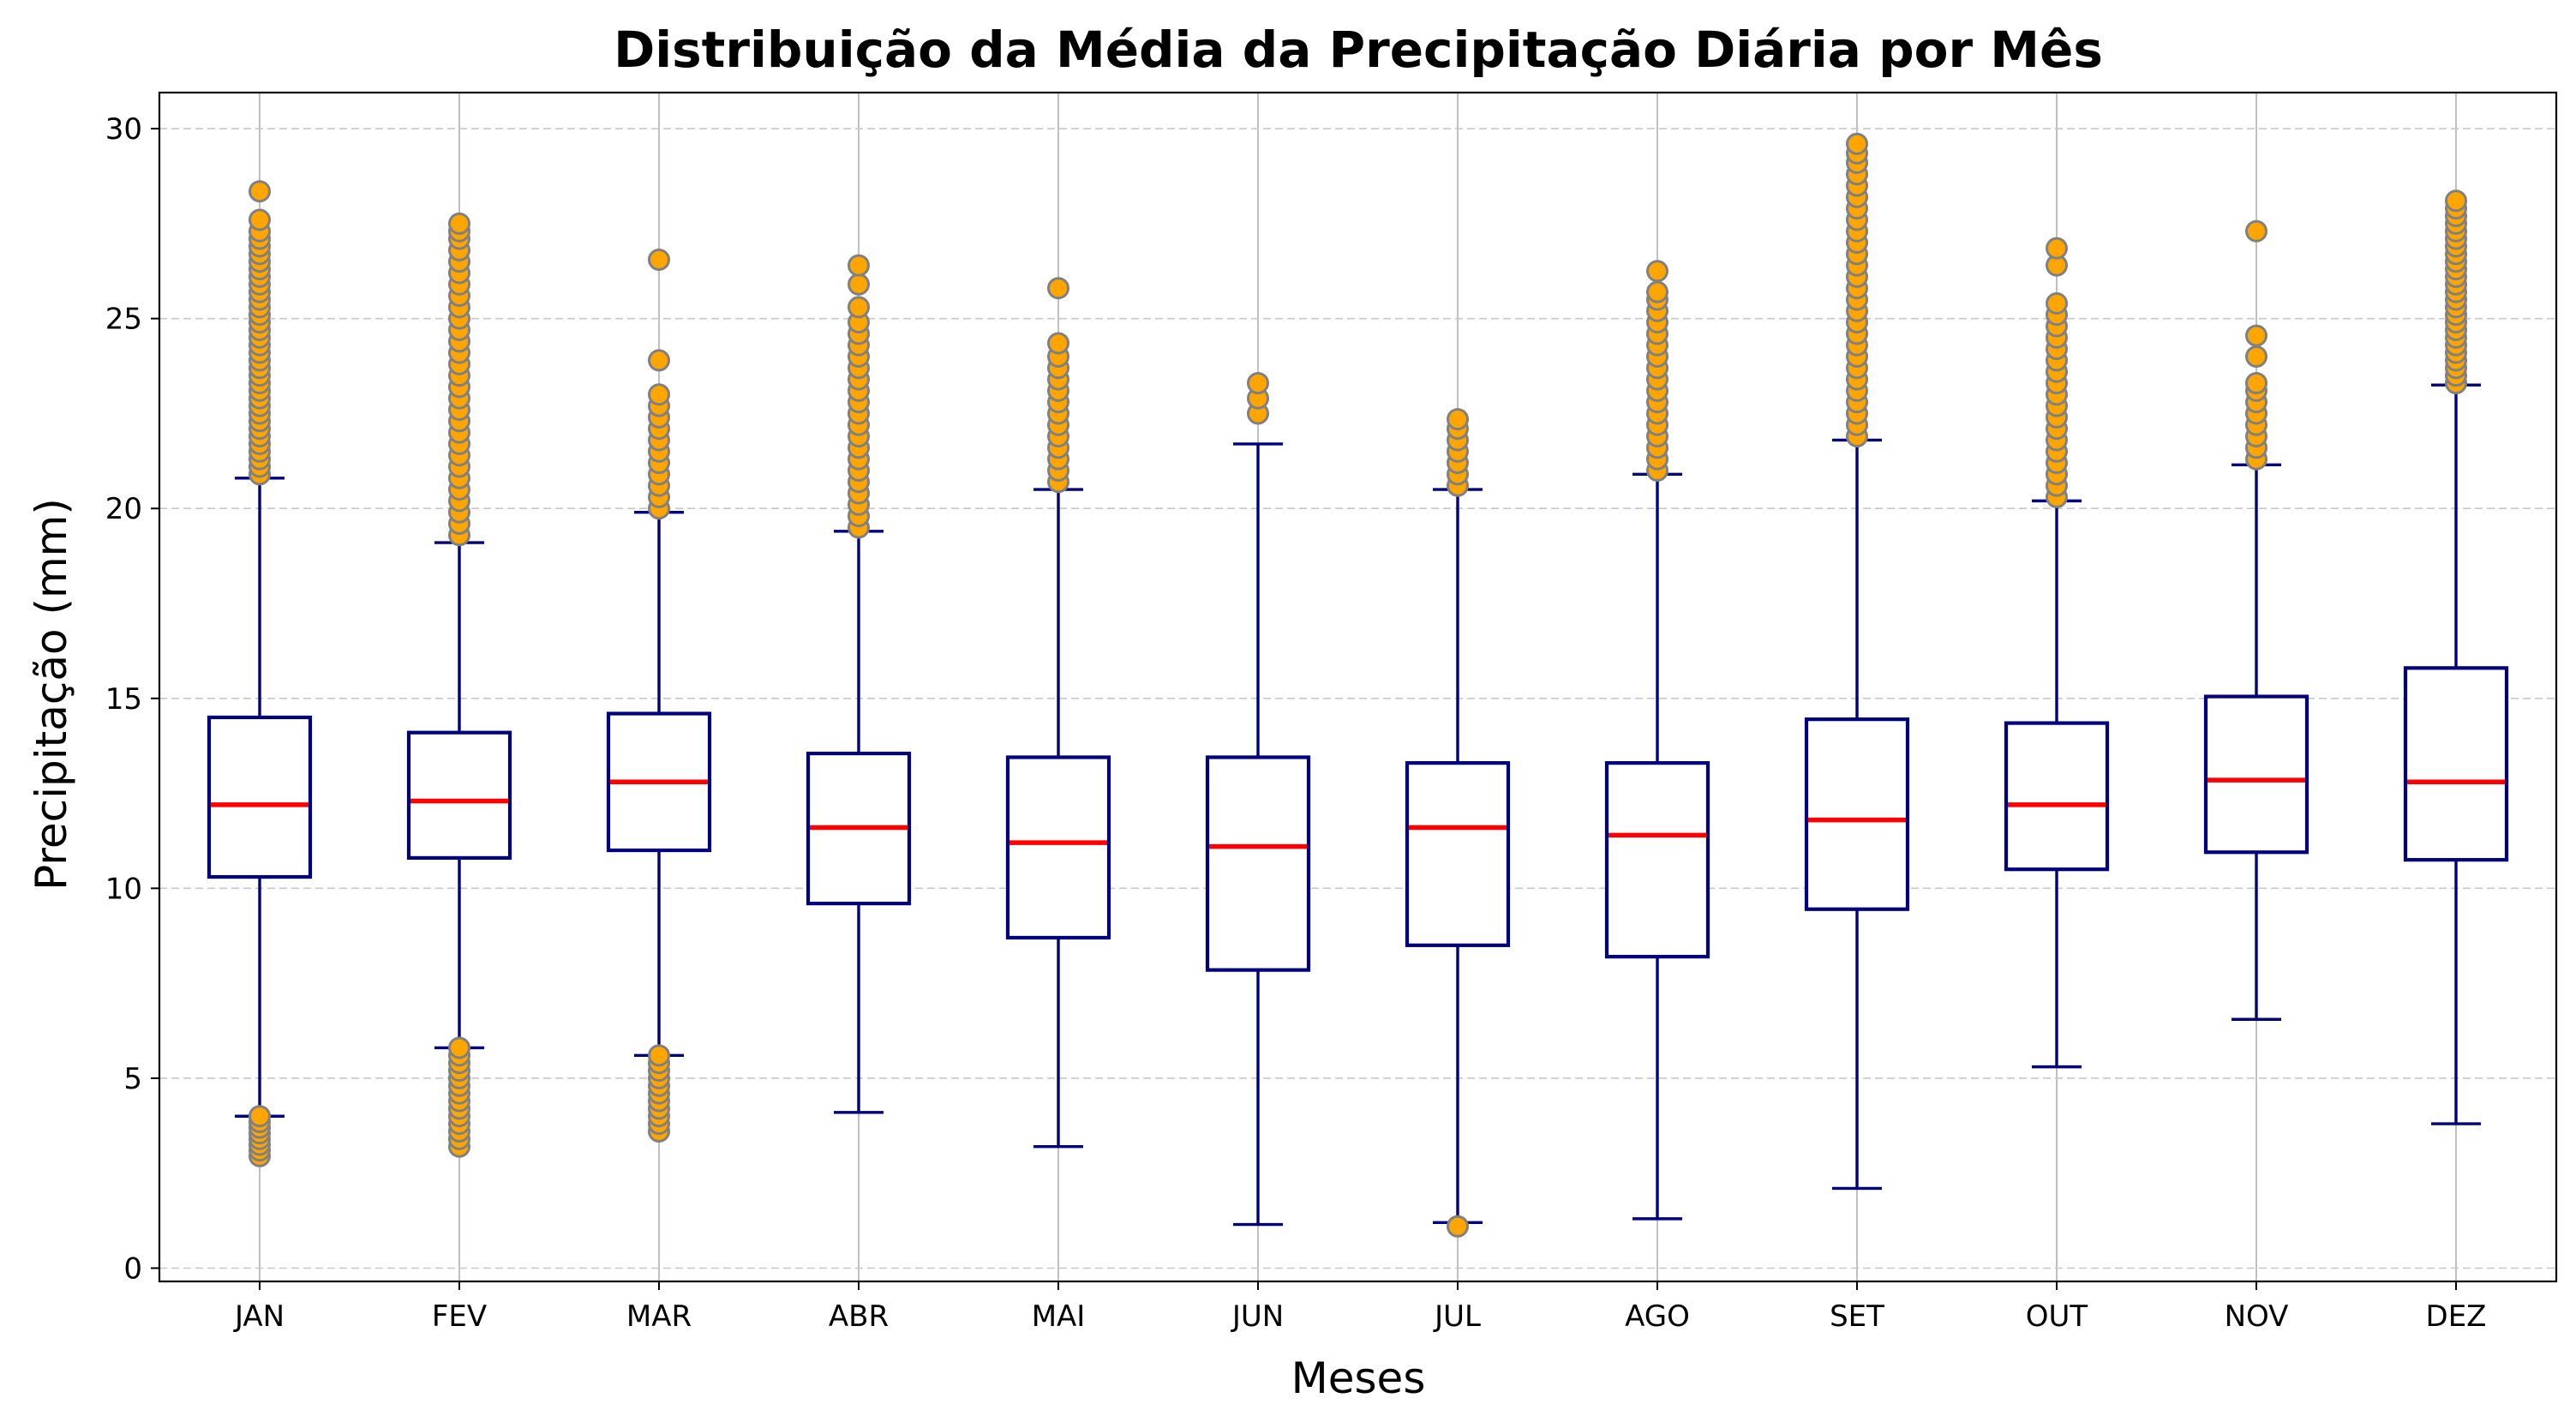 This screenshot has height=1428, width=2576. What do you see at coordinates (123, 699) in the screenshot?
I see `y-tick-label: 15` at bounding box center [123, 699].